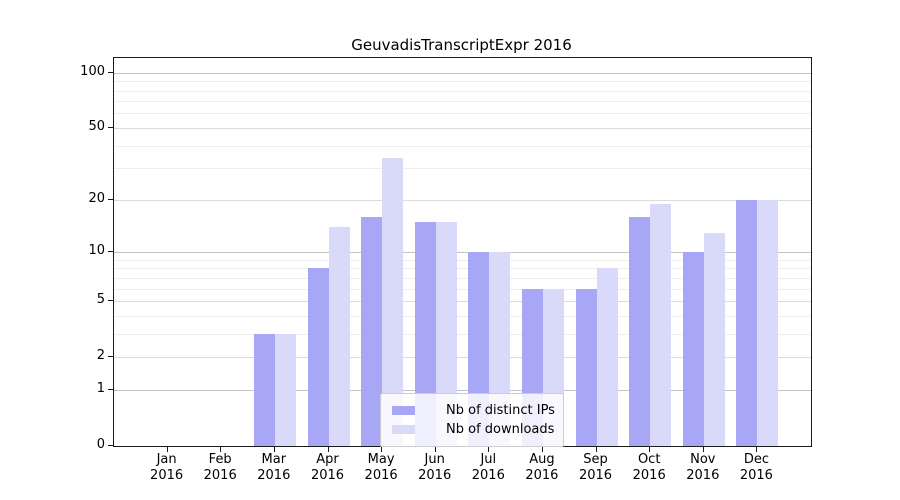  Describe the element at coordinates (372, 331) in the screenshot. I see `bar-distinct-ips-may` at that location.